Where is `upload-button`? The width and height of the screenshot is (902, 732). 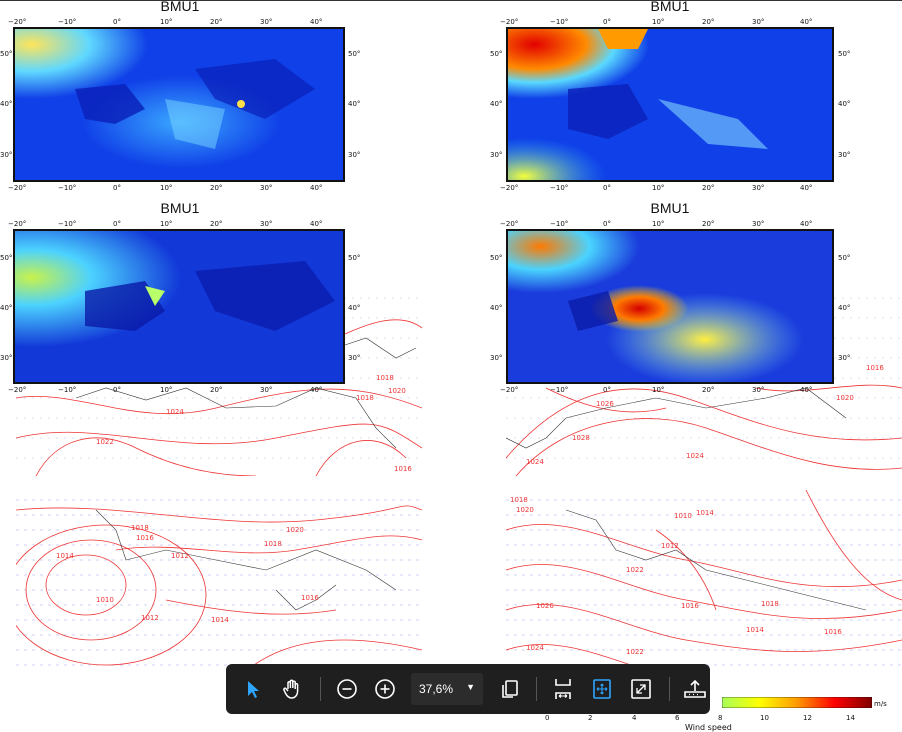
upload-button is located at coordinates (695, 689).